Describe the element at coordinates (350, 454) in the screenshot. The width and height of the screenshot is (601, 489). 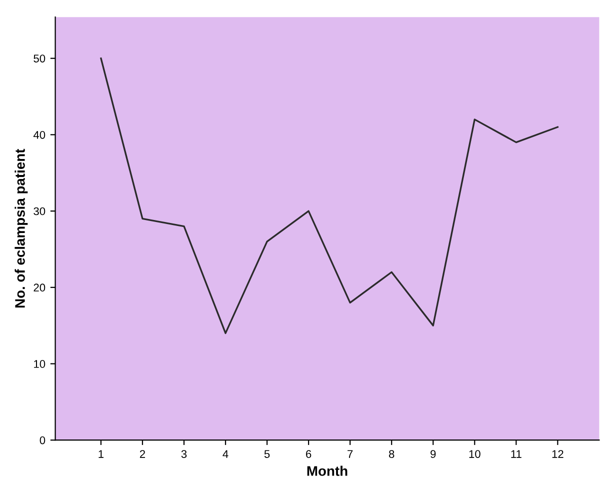
I see `x-tick-label: 7` at that location.